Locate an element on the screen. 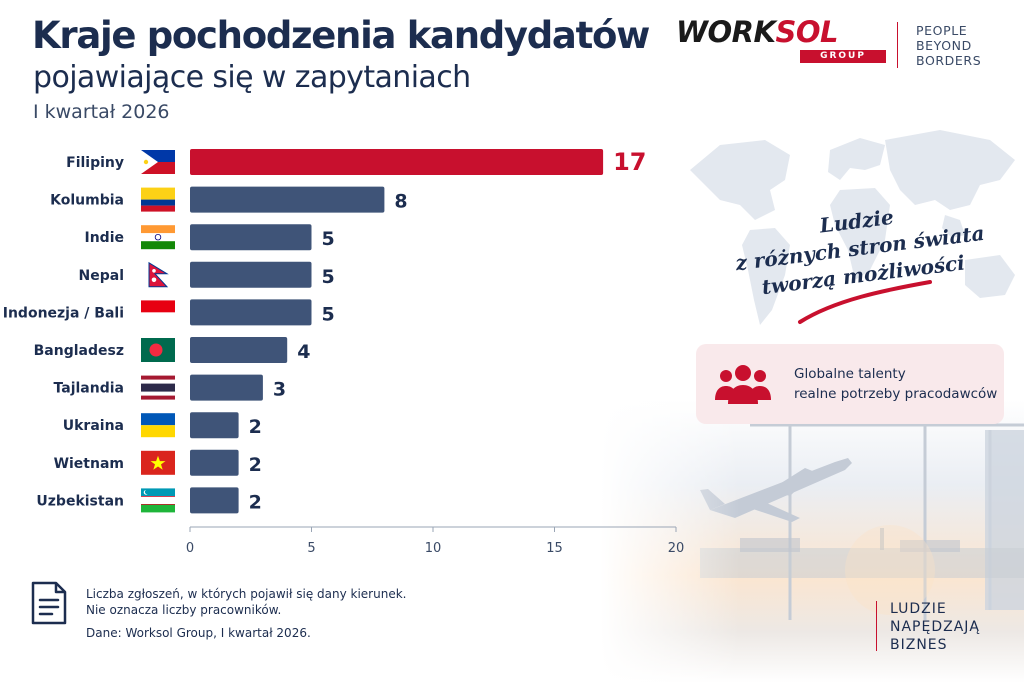 The height and width of the screenshot is (683, 1024). category-label: Nepal is located at coordinates (101, 276).